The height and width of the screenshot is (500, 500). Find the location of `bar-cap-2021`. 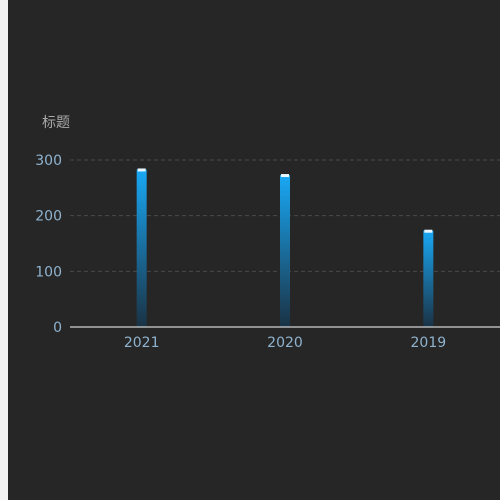

bar-cap-2021 is located at coordinates (141, 170).